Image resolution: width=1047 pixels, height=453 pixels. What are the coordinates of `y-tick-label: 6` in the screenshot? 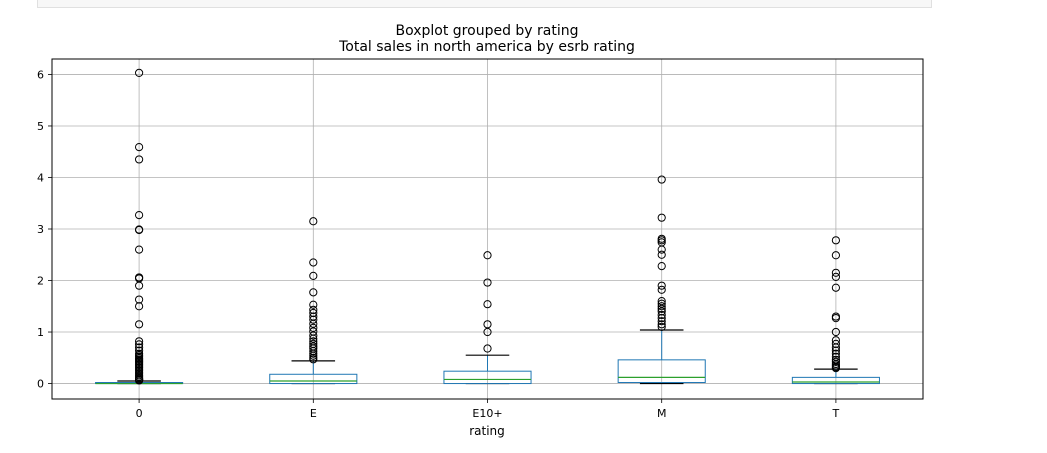 It's located at (40, 74).